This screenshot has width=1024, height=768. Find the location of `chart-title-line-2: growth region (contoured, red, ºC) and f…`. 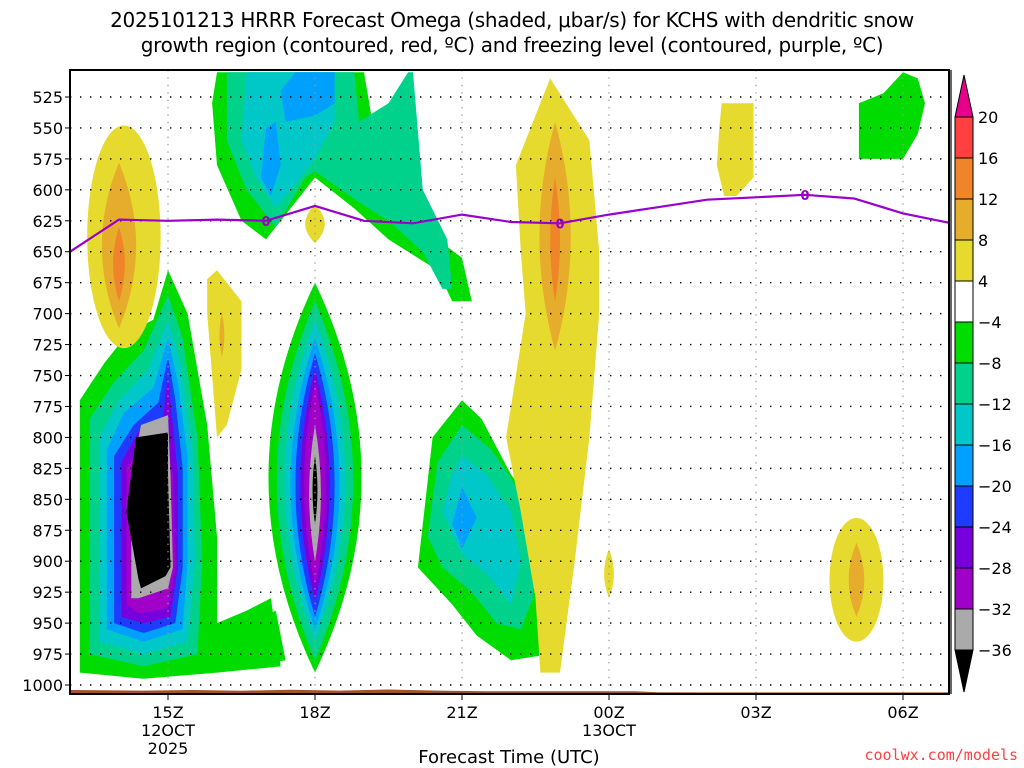

chart-title-line-2: growth region (contoured, red, ºC) and f… is located at coordinates (512, 45).